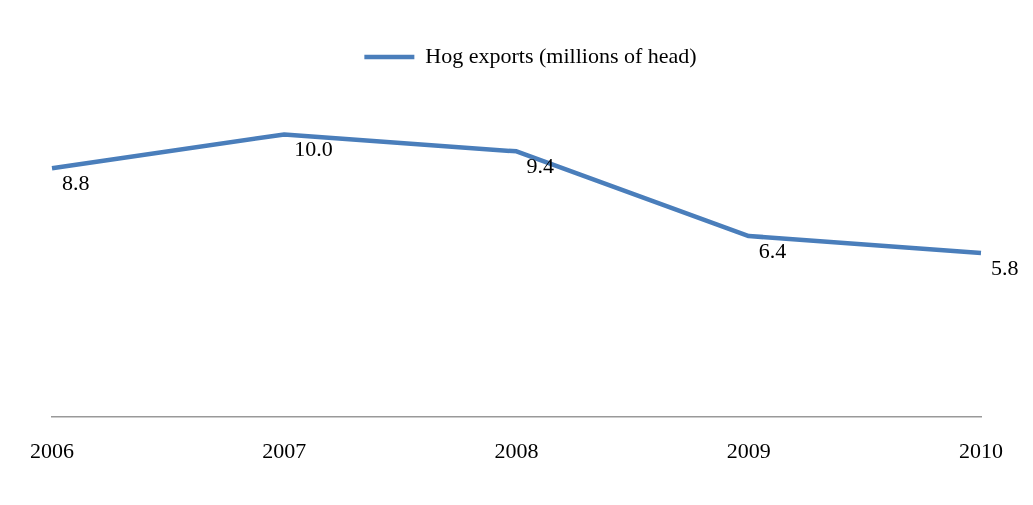 The image size is (1033, 505). Describe the element at coordinates (516, 450) in the screenshot. I see `x-tick-label: 2008` at that location.